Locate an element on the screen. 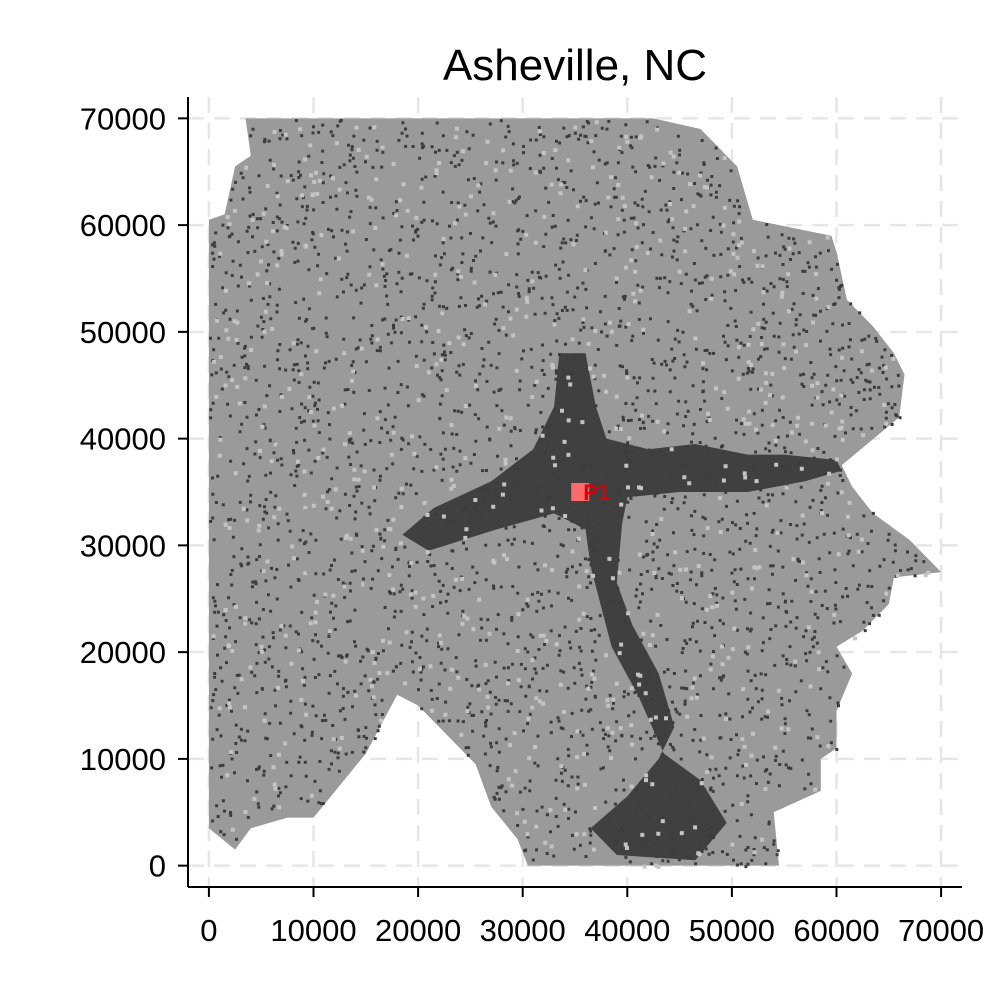 Image resolution: width=1000 pixels, height=1000 pixels. y-tick-label: 0 is located at coordinates (157, 866).